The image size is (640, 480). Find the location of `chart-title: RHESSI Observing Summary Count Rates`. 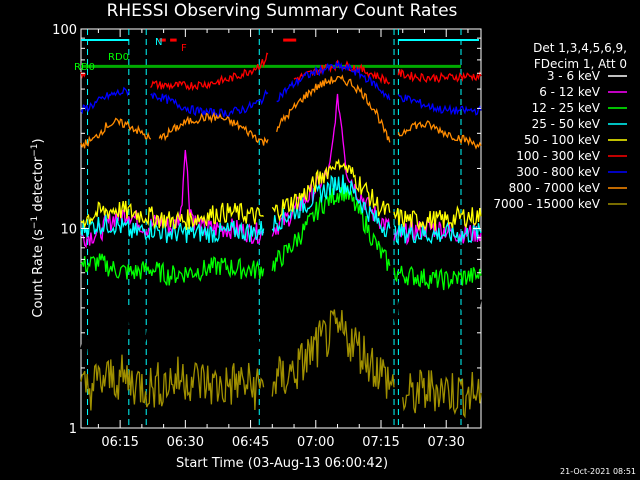

chart-title: RHESSI Observing Summary Count Rates is located at coordinates (282, 11).